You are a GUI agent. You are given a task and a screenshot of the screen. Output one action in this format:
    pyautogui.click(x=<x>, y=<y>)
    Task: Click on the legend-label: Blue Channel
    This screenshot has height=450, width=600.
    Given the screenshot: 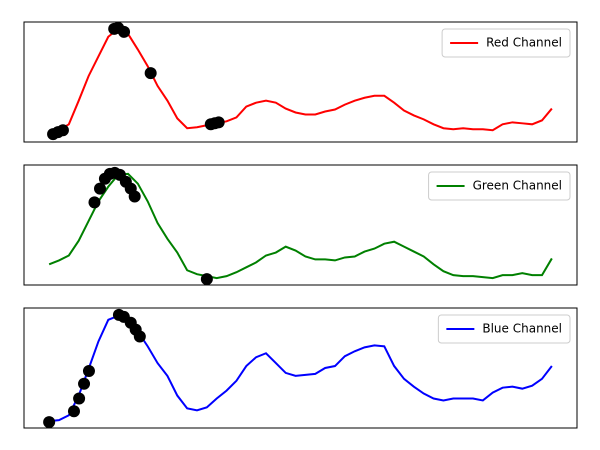 What is the action you would take?
    pyautogui.click(x=522, y=329)
    